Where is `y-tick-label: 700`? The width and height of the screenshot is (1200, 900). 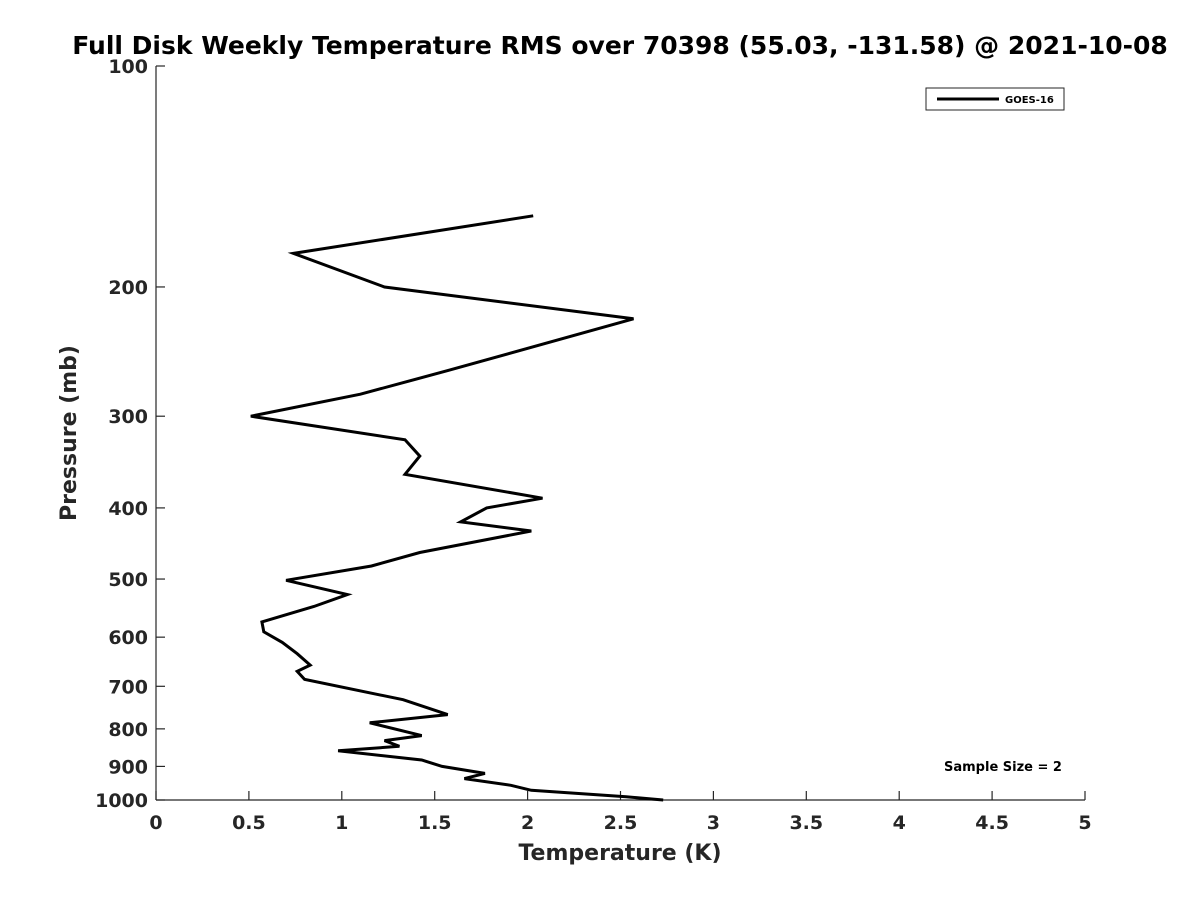
y-tick-label: 700 is located at coordinates (128, 687).